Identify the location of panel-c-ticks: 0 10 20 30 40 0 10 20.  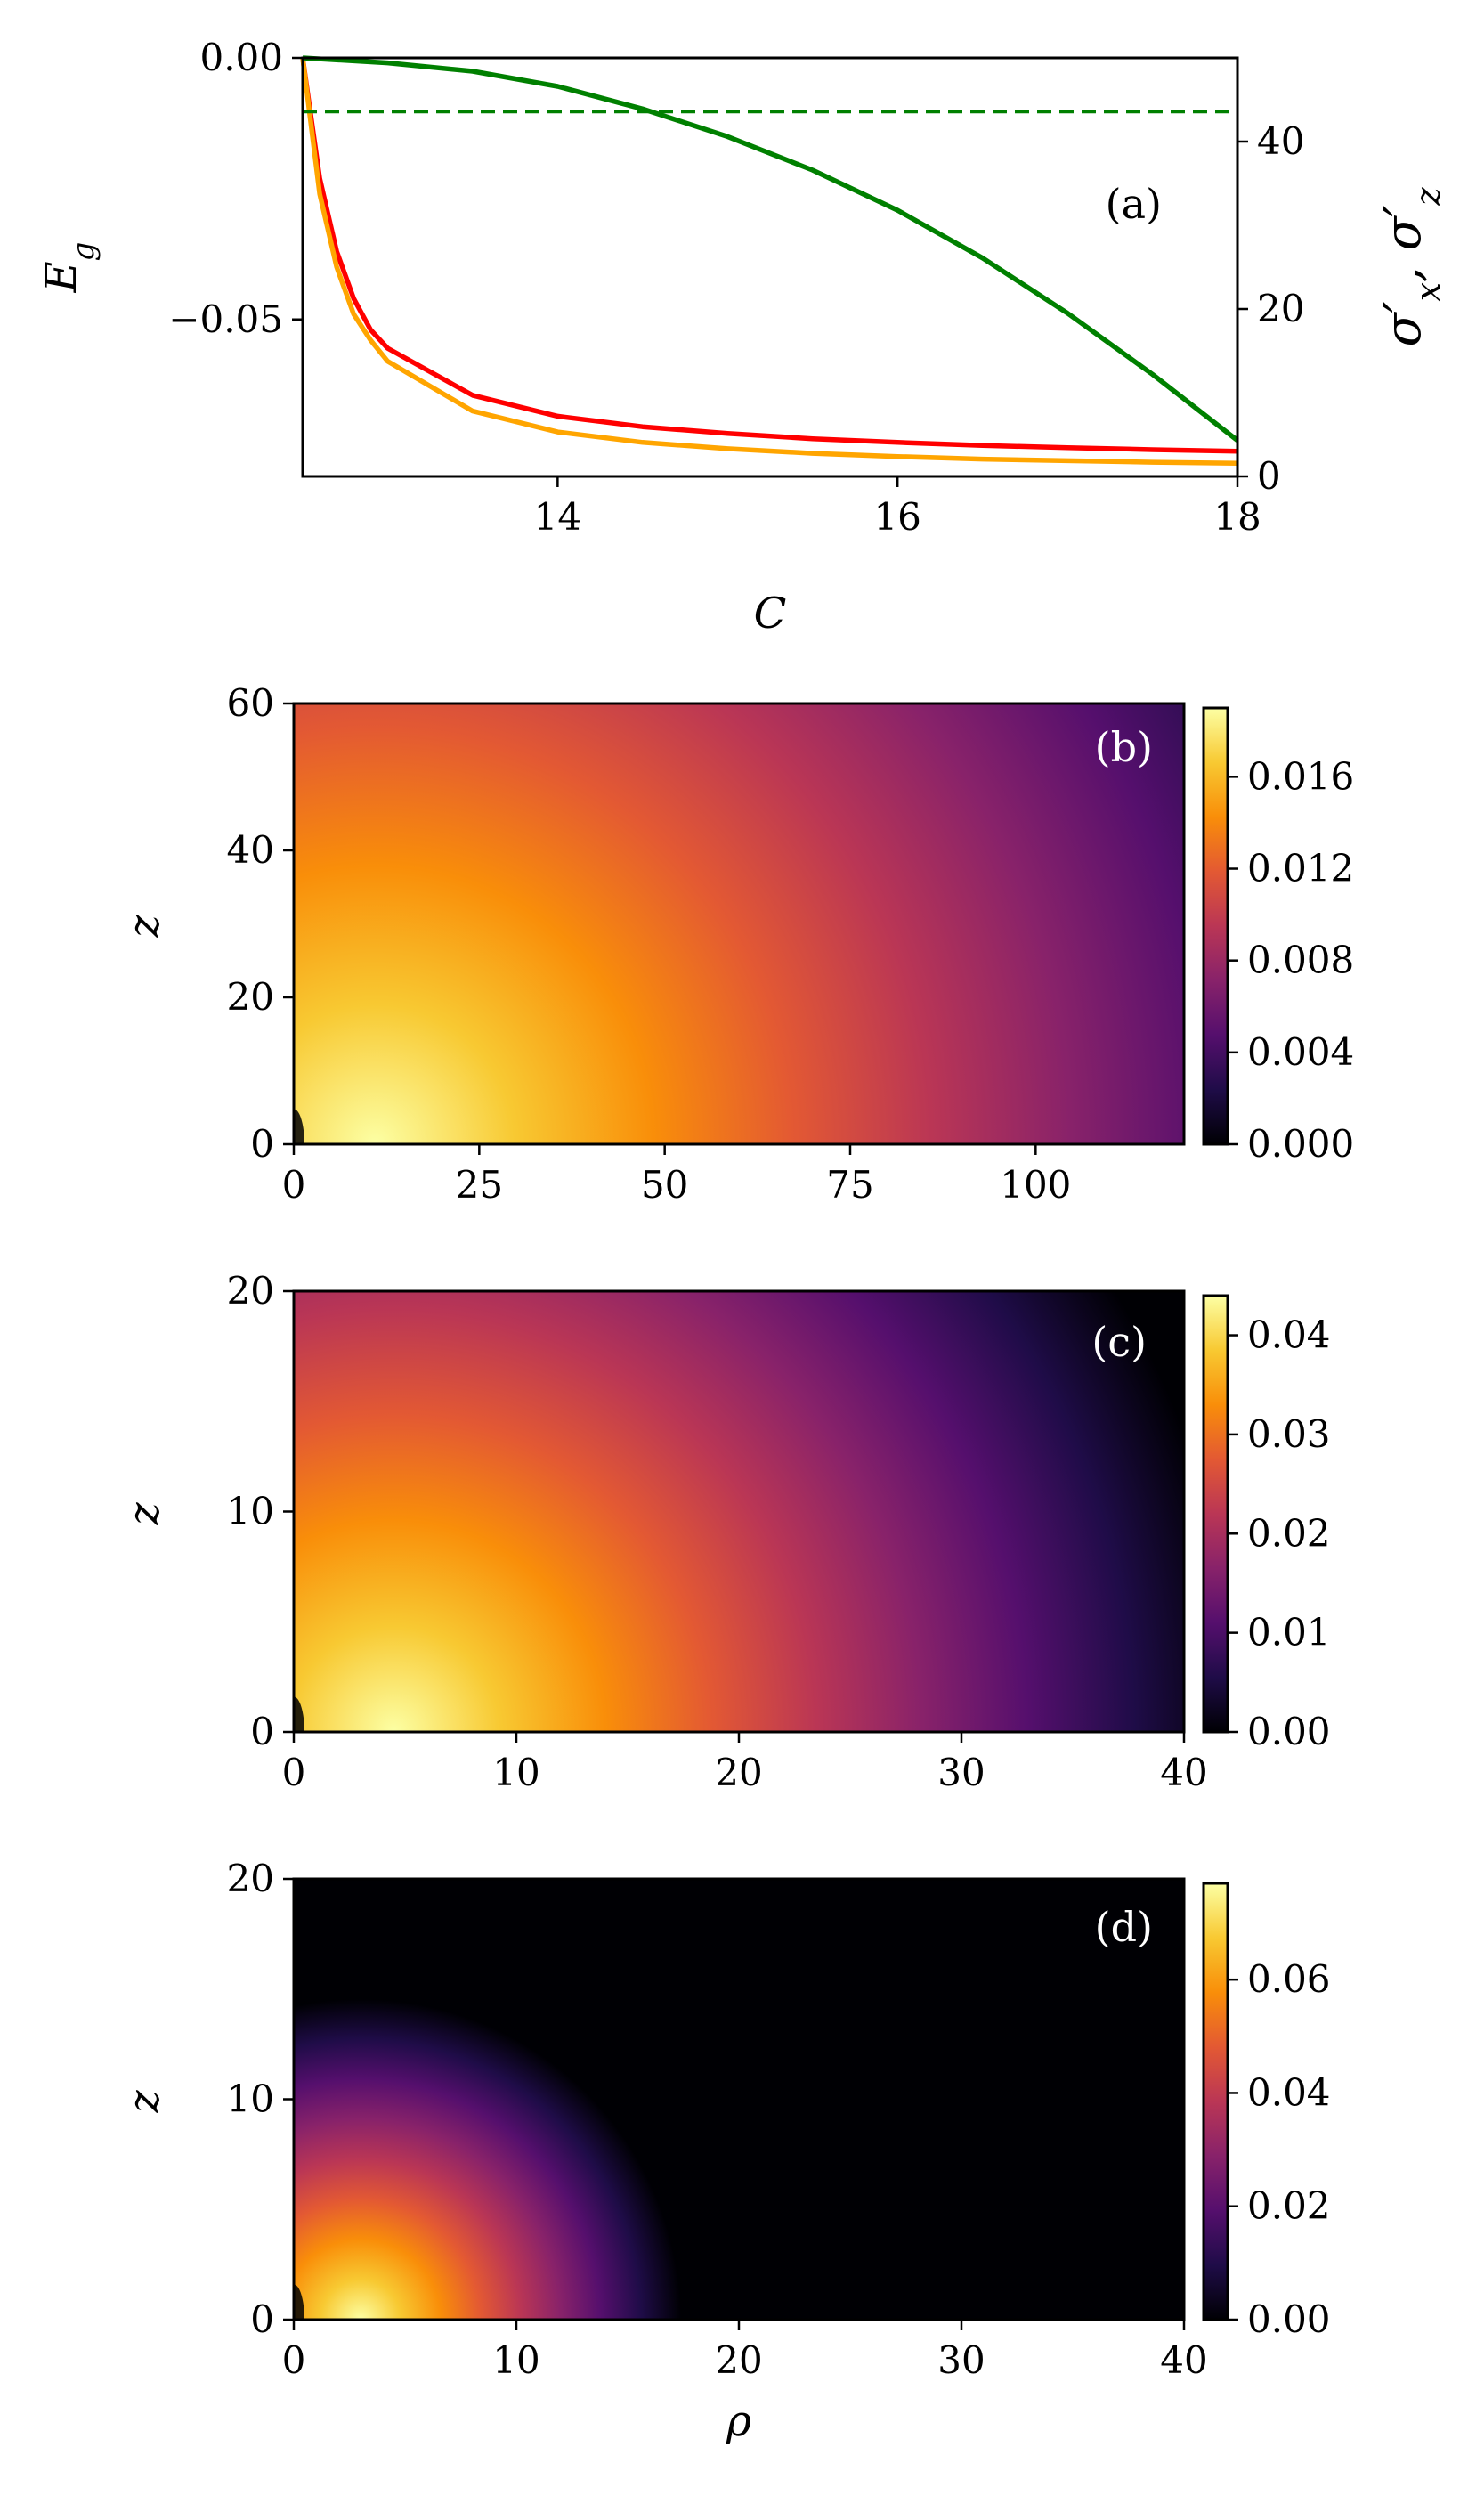
(717, 1531).